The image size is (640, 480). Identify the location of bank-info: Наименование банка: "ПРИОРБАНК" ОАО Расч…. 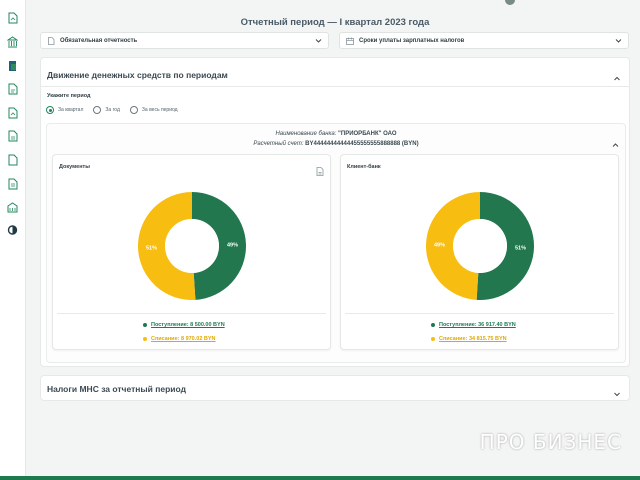
(336, 139).